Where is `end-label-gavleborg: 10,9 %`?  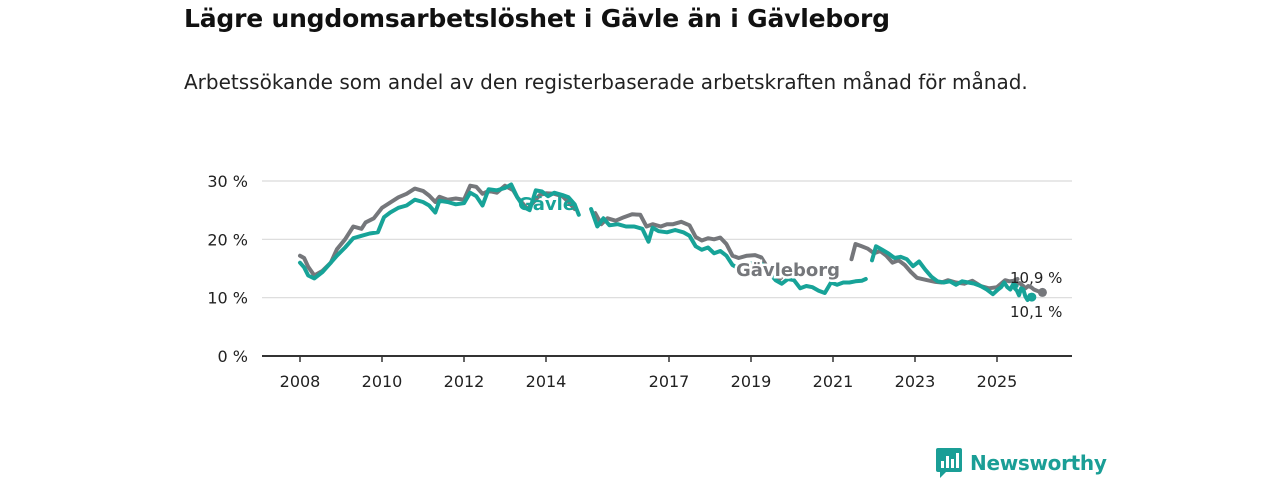 end-label-gavleborg: 10,9 % is located at coordinates (1036, 278).